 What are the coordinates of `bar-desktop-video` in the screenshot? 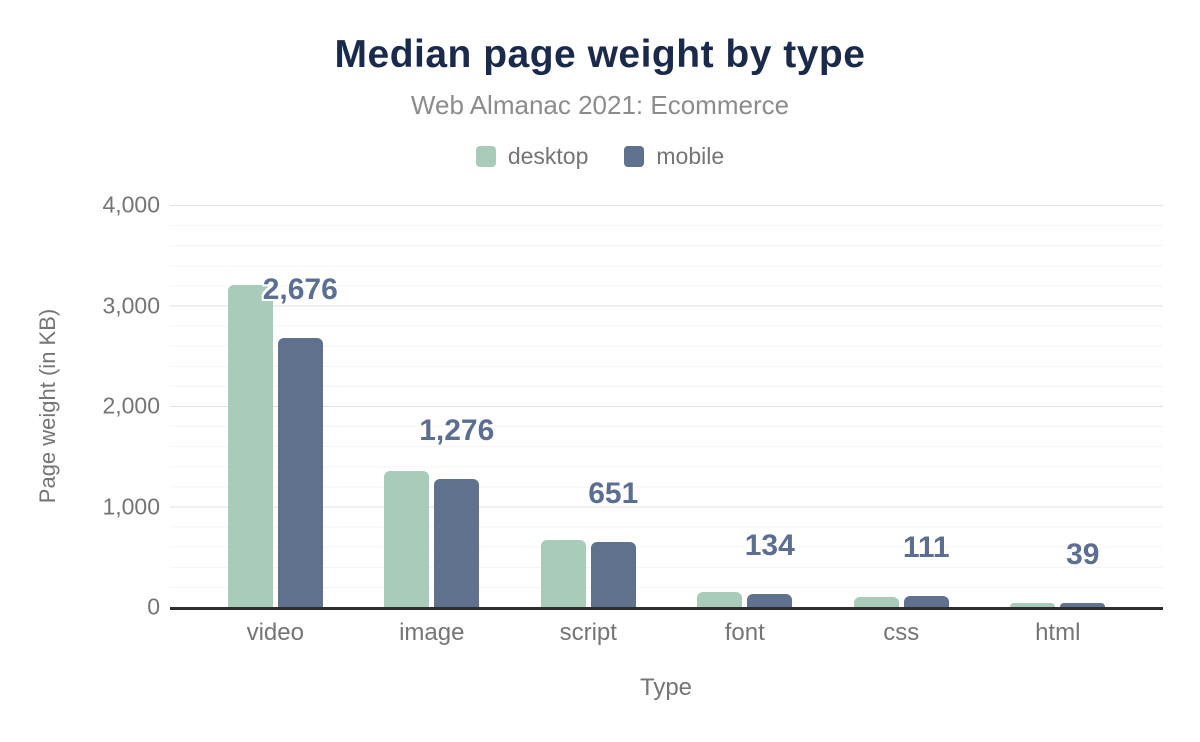 It's located at (250, 446).